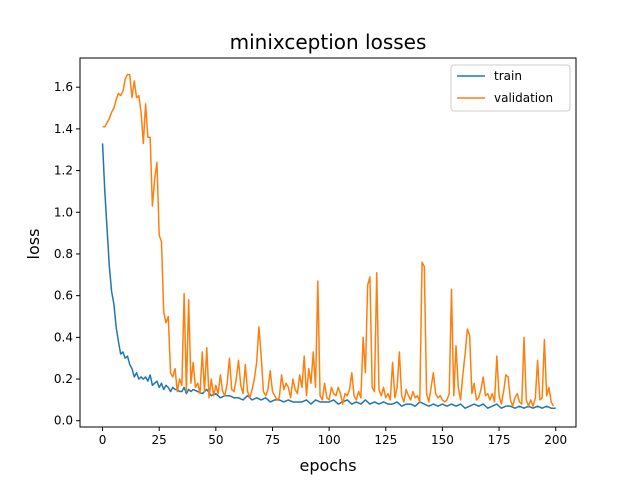 This screenshot has width=640, height=480. What do you see at coordinates (327, 465) in the screenshot?
I see `x-axis-label: epochs` at bounding box center [327, 465].